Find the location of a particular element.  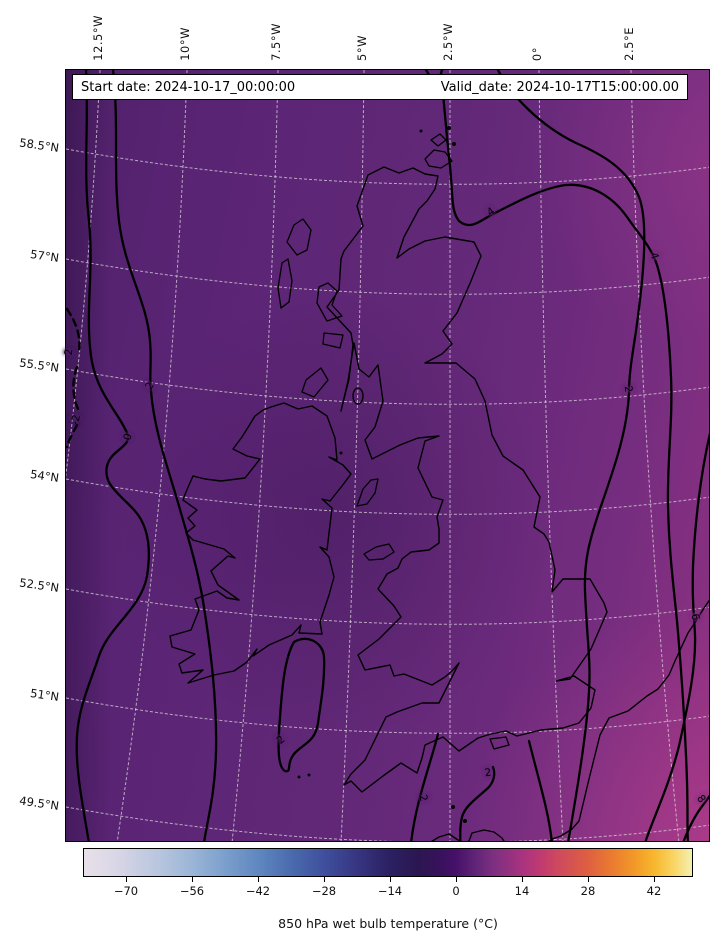

coastline-continental-europe is located at coordinates (569, 720).